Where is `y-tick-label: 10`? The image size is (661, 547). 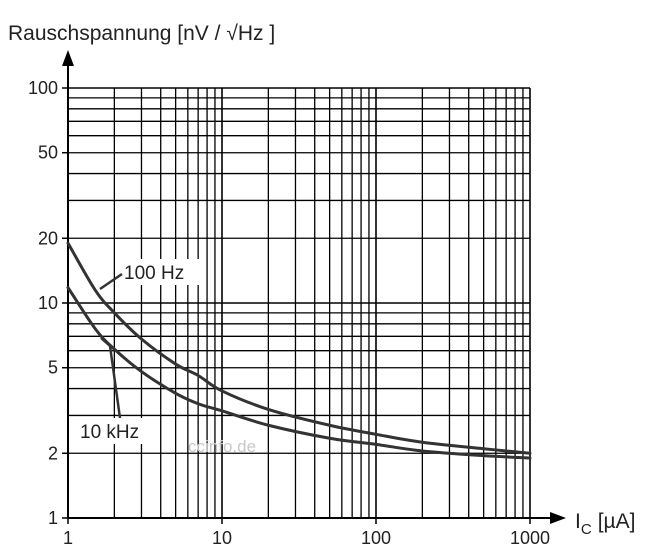 y-tick-label: 10 is located at coordinates (48, 303).